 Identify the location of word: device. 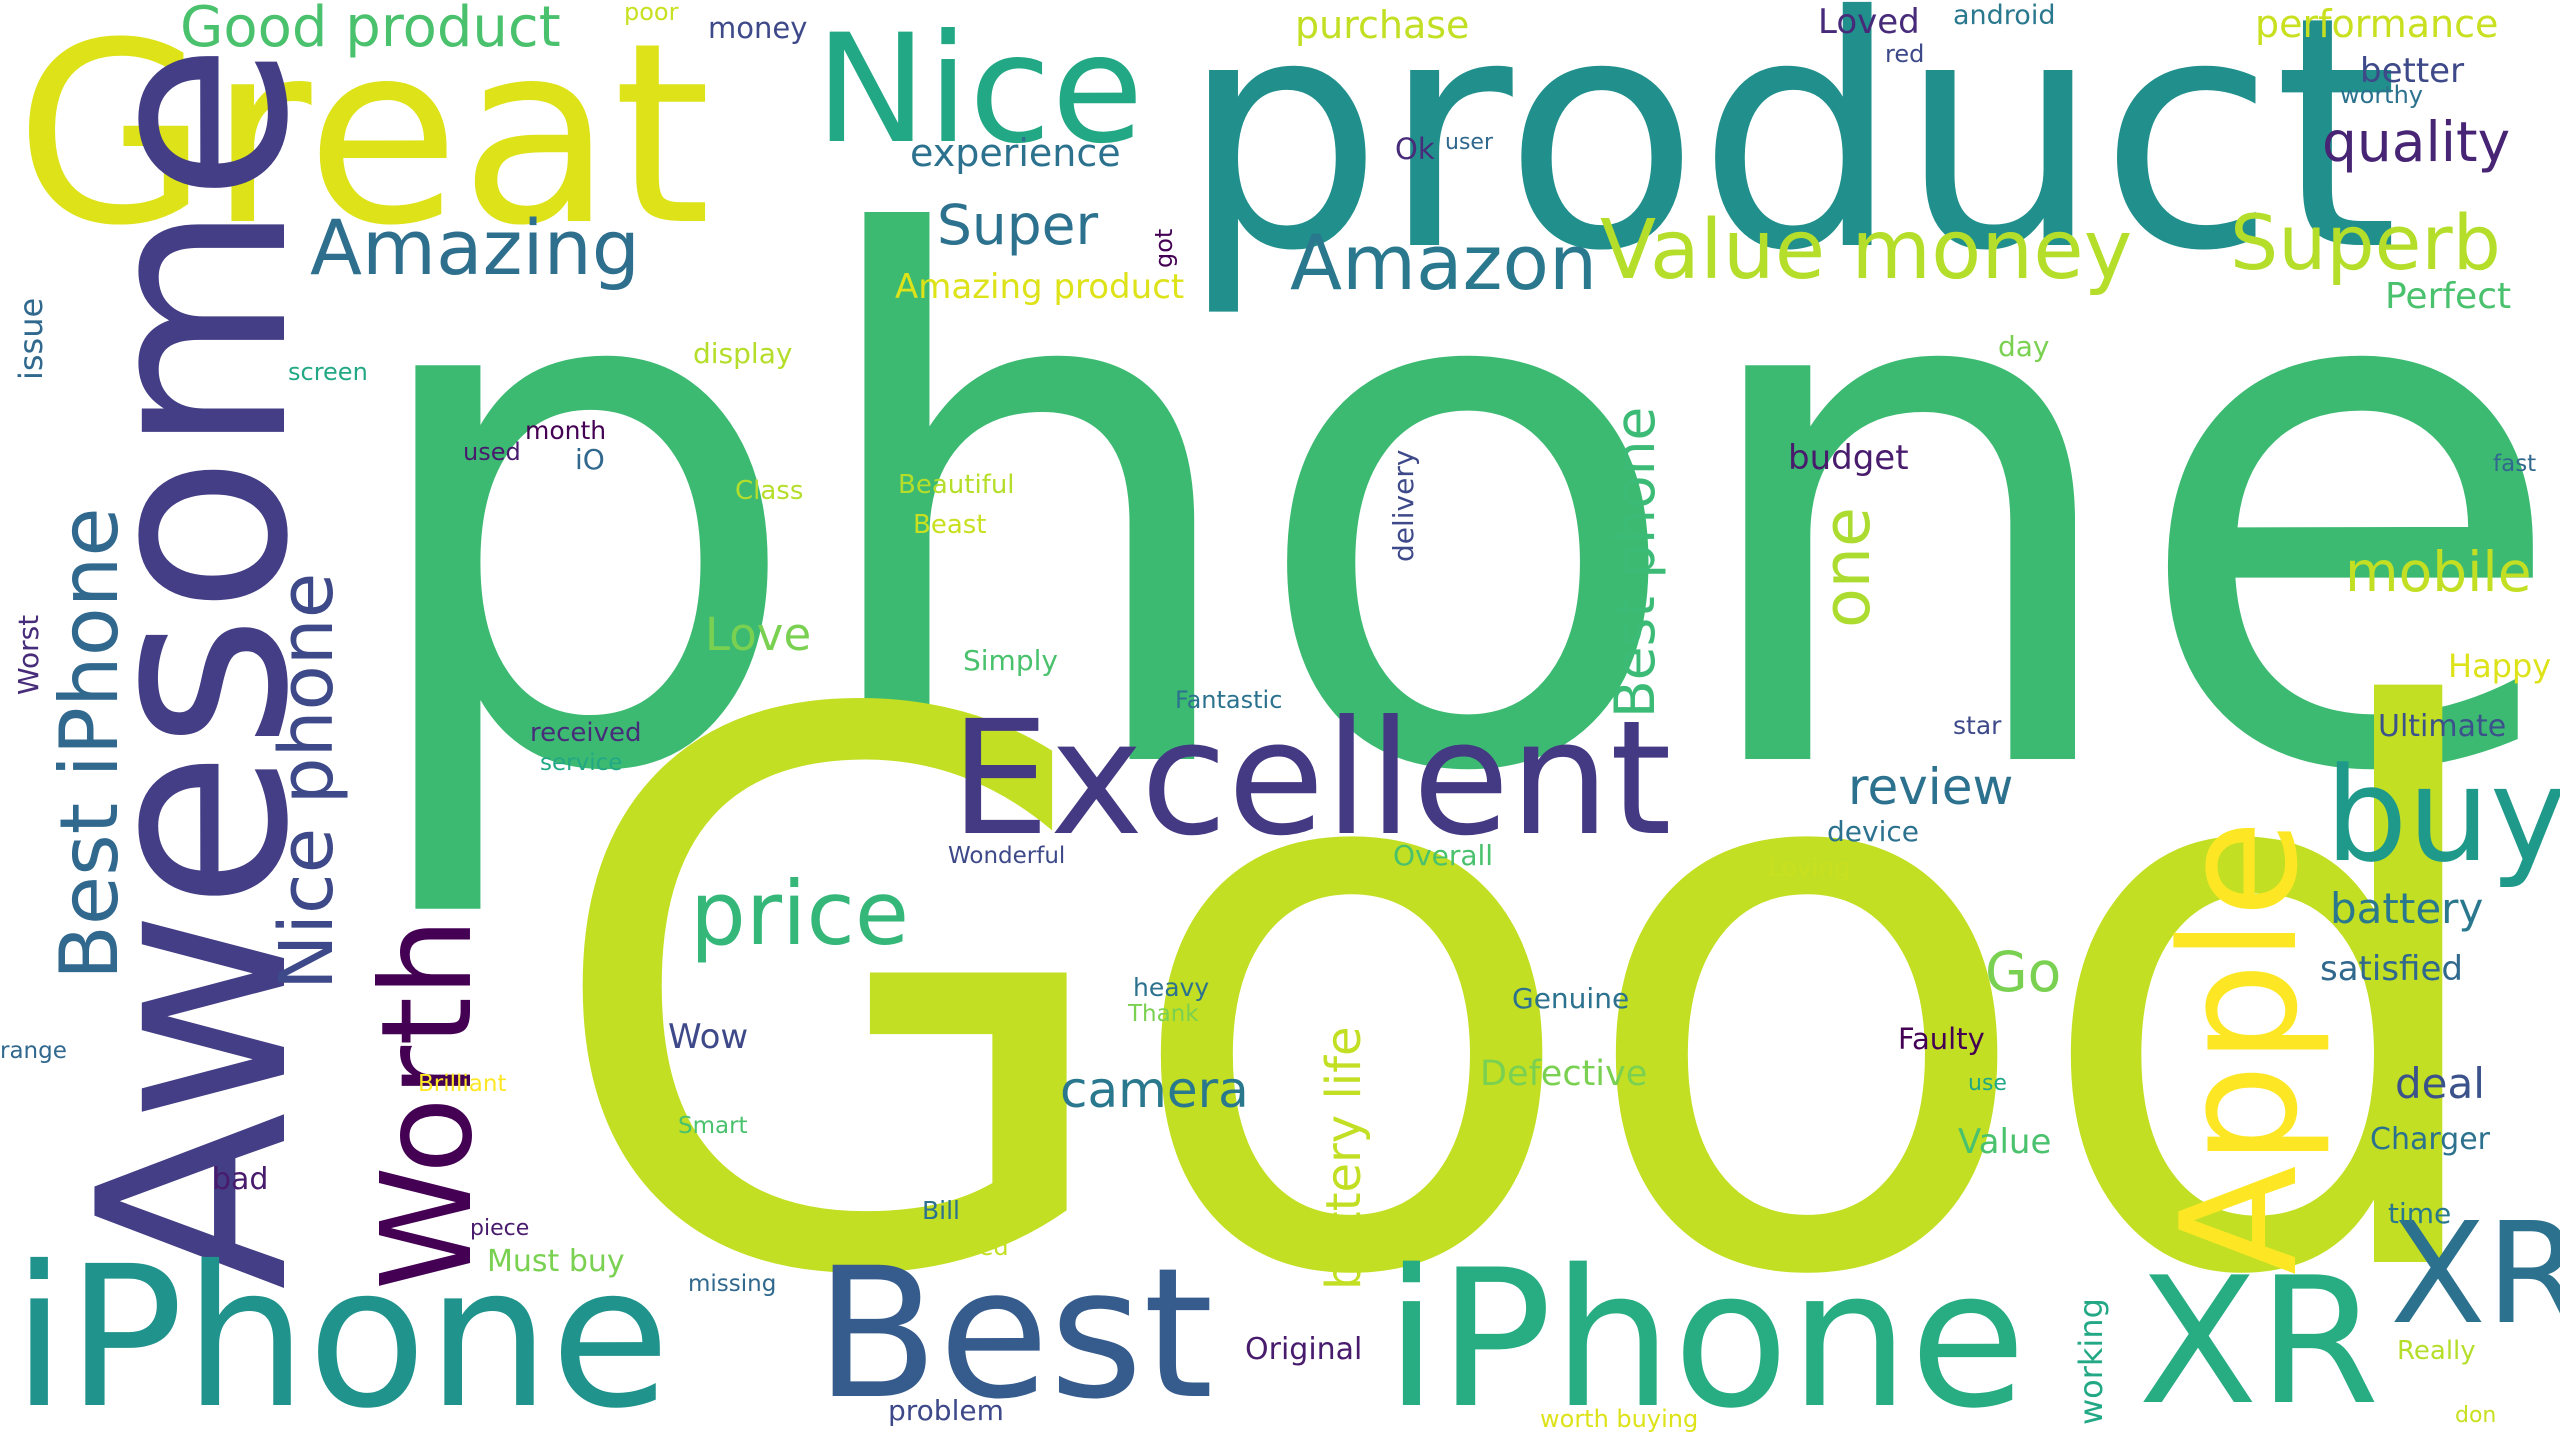
(1873, 831).